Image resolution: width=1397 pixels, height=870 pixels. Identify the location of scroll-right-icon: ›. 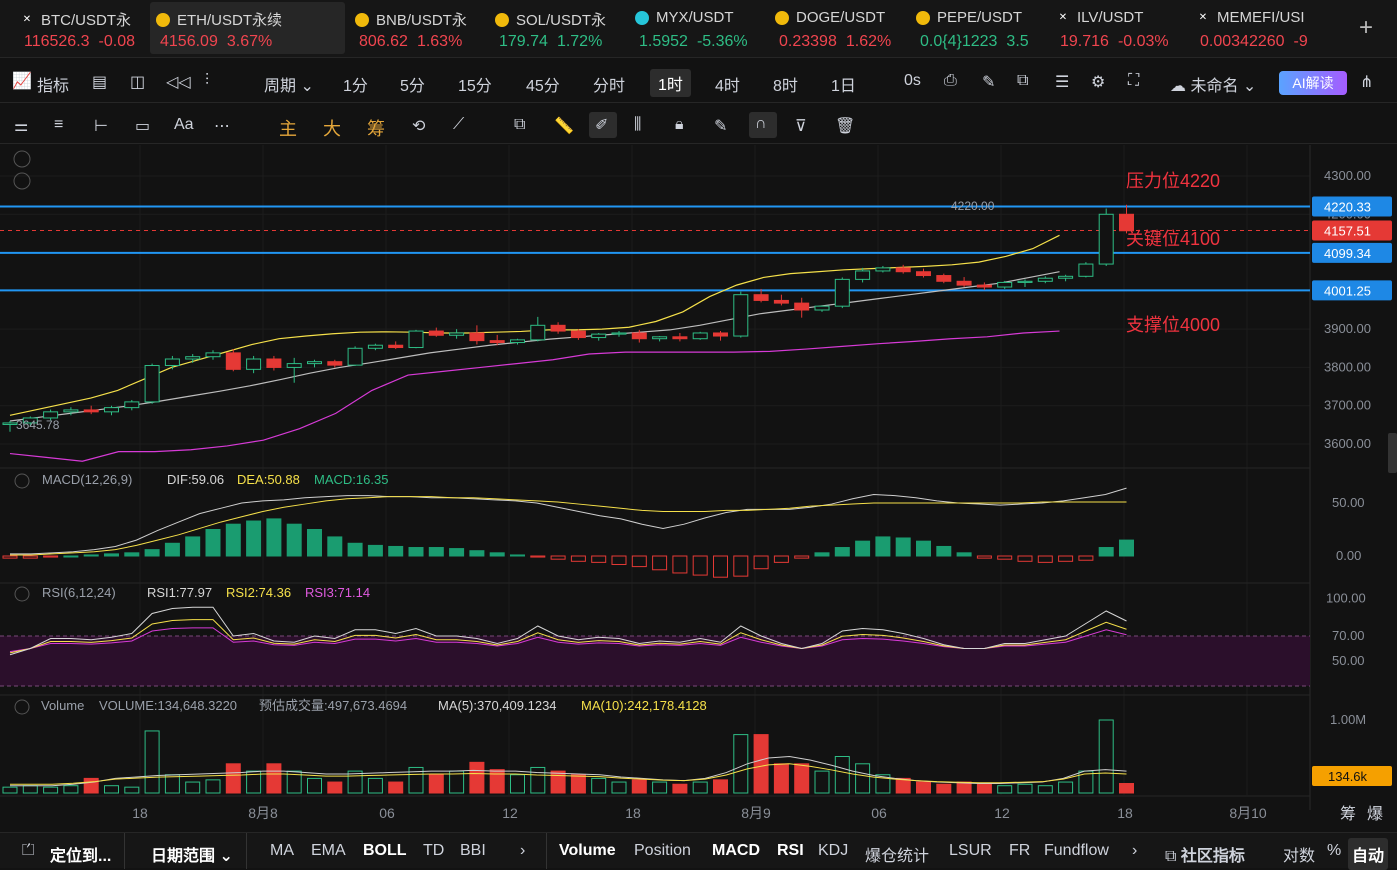
(523, 850).